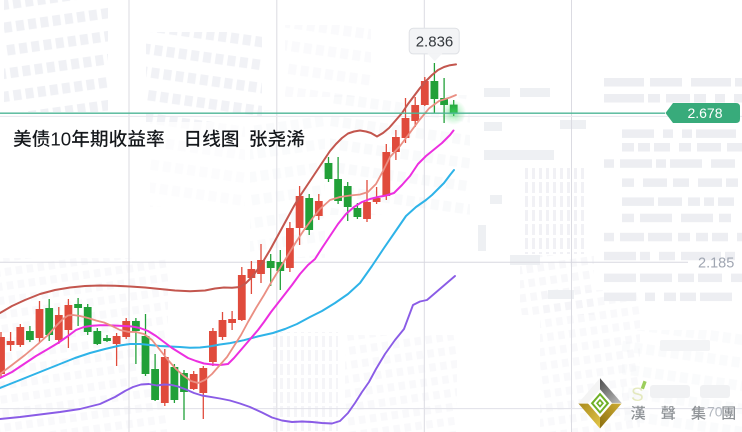 Image resolution: width=742 pixels, height=432 pixels. Describe the element at coordinates (60, 139) in the screenshot. I see `svg-text: 10` at that location.